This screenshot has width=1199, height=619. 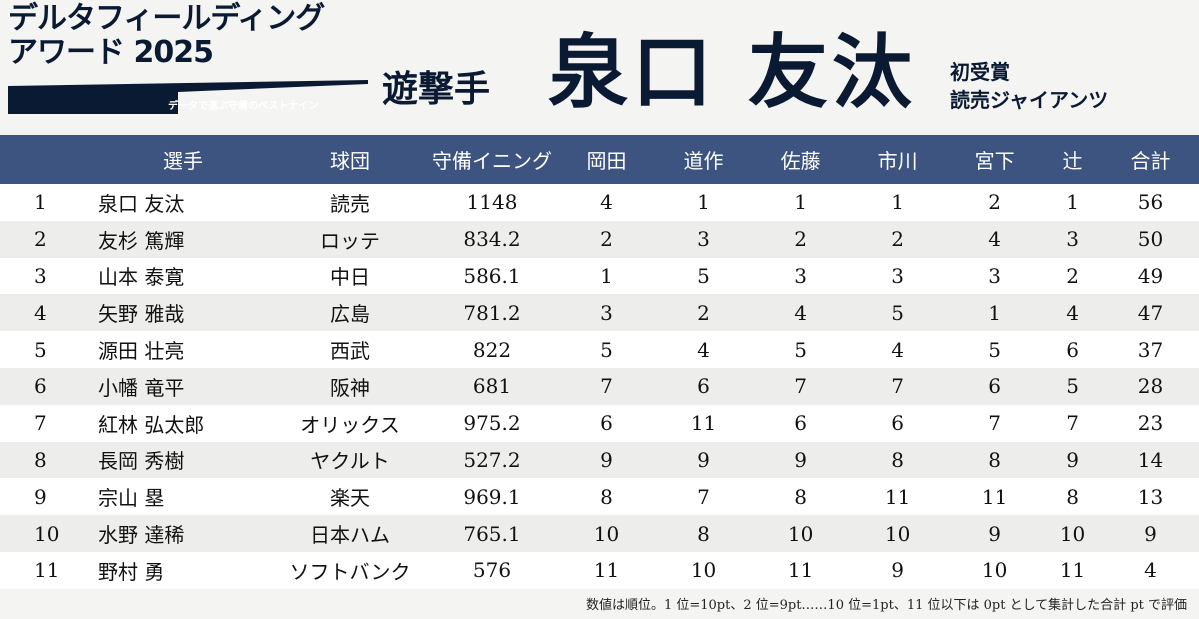 I want to click on cell-innings: 781.2, so click(x=492, y=313).